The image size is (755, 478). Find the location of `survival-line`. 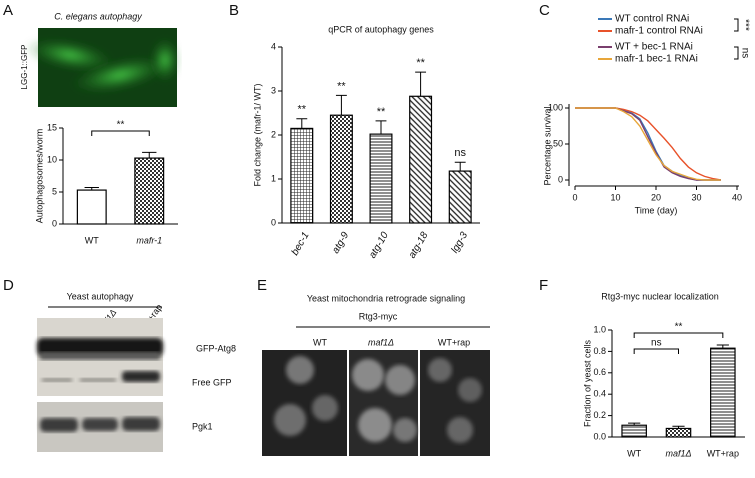

survival-line is located at coordinates (648, 144).